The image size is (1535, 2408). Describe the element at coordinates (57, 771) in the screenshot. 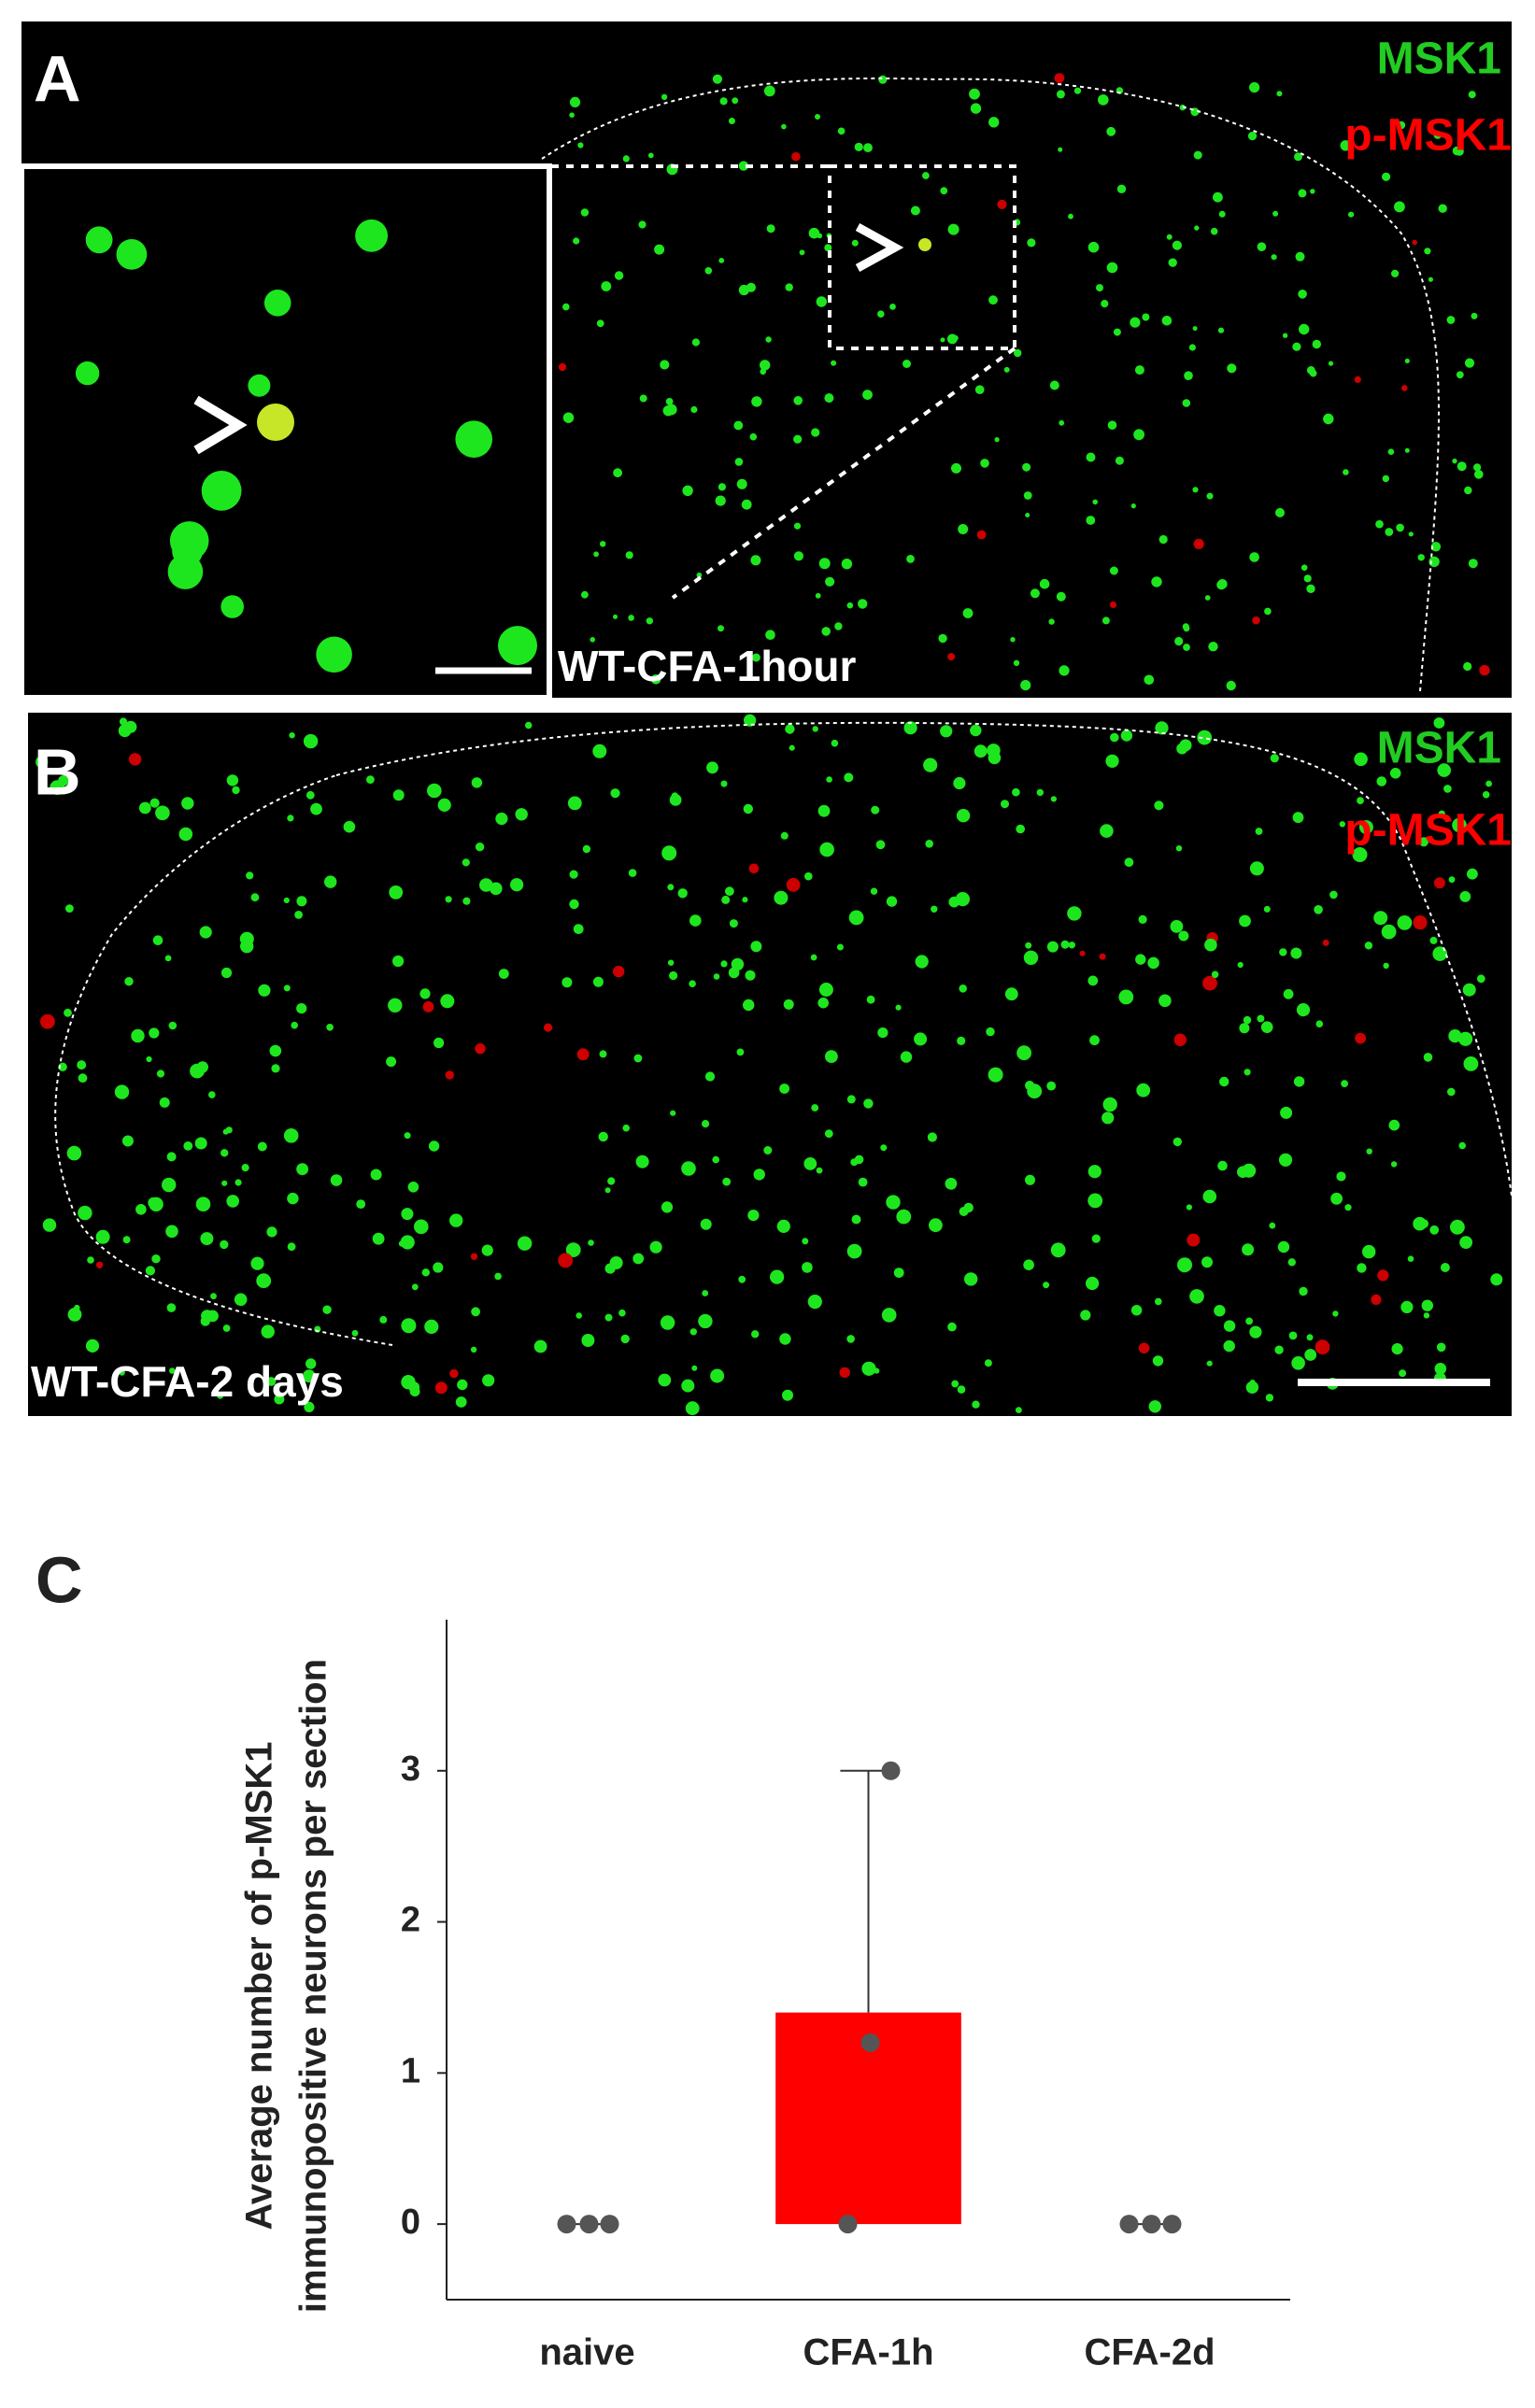

I see `panel-label: B` at that location.